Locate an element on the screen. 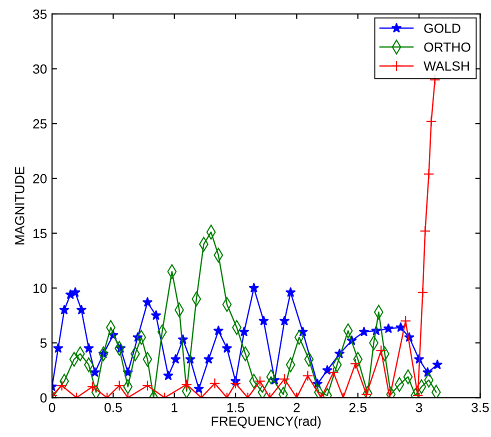 Image resolution: width=491 pixels, height=437 pixels. y-tick-label: 30 is located at coordinates (40, 69).